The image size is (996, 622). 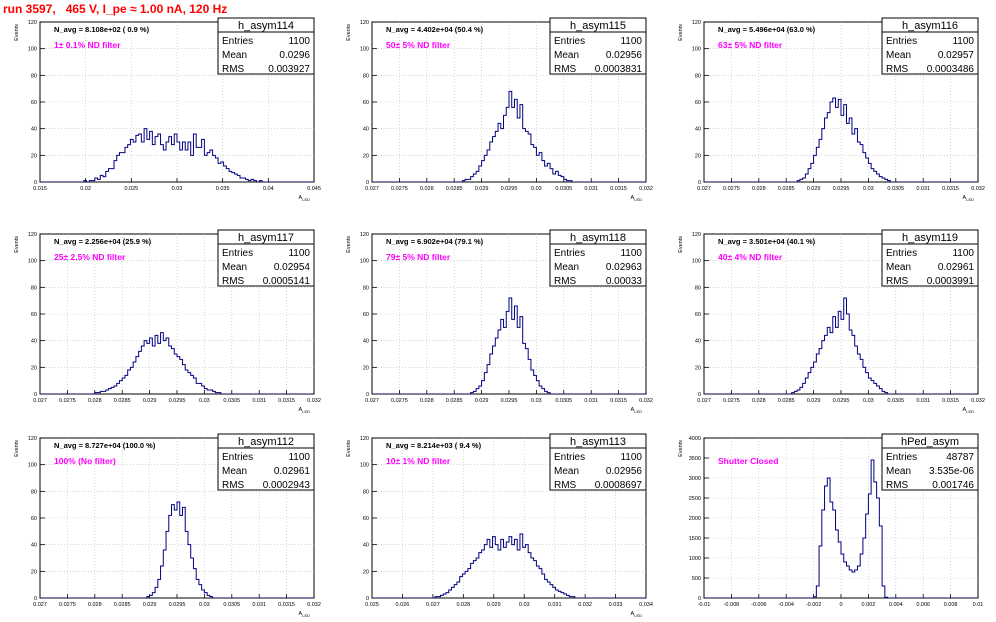 I want to click on histogram-title: N_avg = 5.496e+04 (63.0 %), so click(x=767, y=29).